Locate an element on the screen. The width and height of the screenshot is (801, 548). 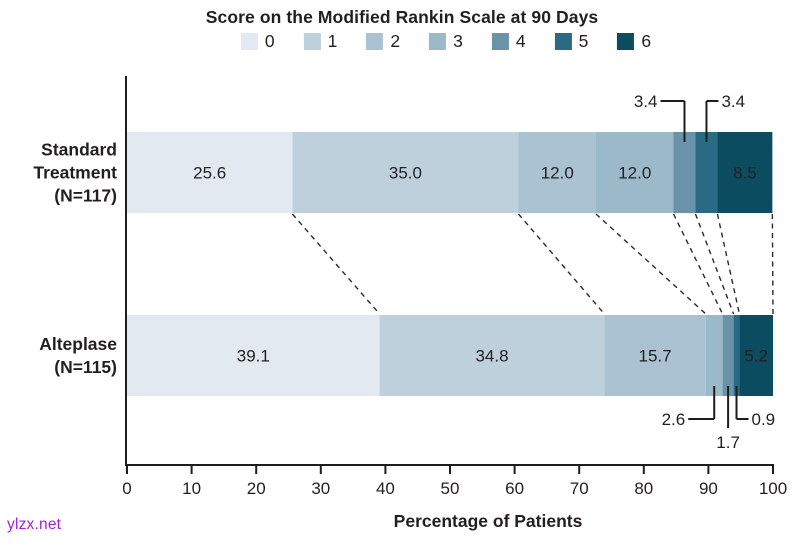
segment-value-row0-score2: 12.0 is located at coordinates (557, 173).